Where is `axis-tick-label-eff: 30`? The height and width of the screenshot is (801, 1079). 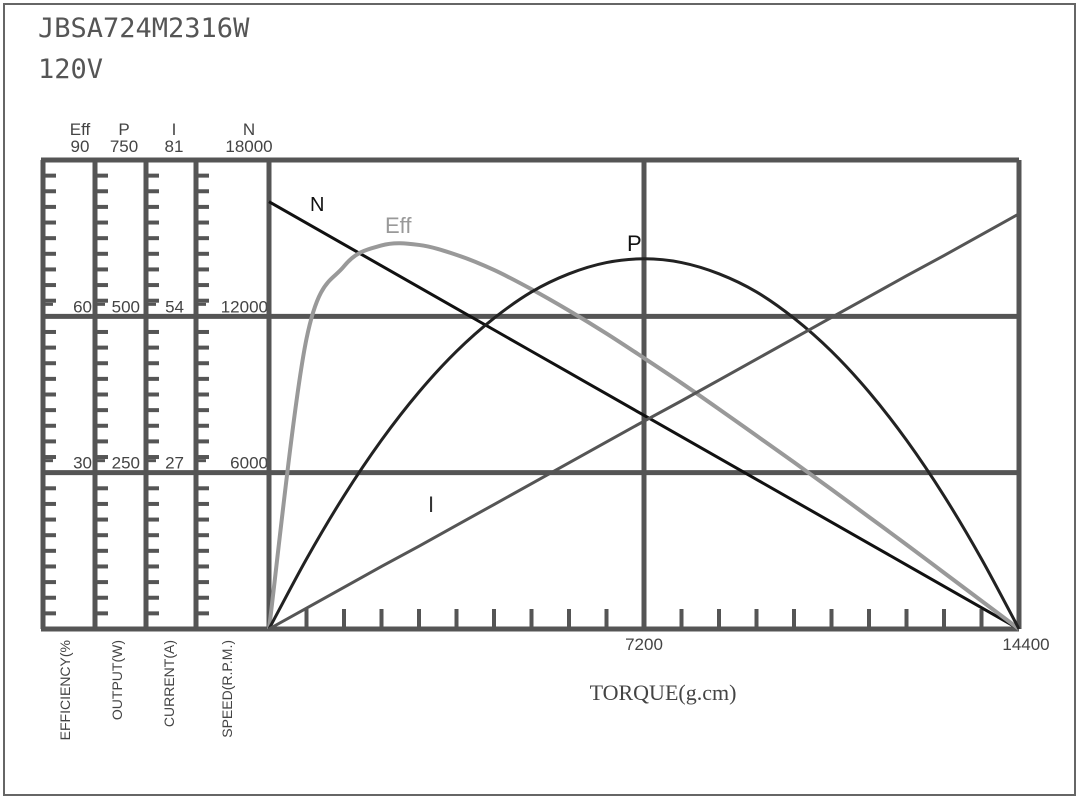
axis-tick-label-eff: 30 is located at coordinates (82, 463).